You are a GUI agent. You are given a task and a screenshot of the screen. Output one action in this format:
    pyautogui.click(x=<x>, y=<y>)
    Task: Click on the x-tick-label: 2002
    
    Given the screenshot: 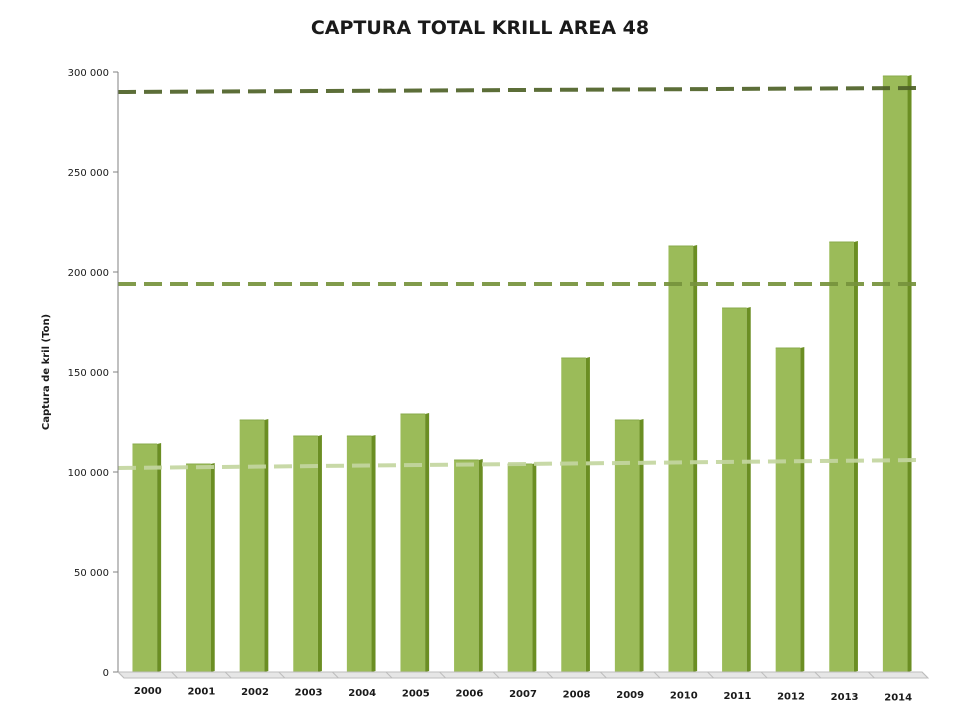 What is the action you would take?
    pyautogui.click(x=255, y=692)
    